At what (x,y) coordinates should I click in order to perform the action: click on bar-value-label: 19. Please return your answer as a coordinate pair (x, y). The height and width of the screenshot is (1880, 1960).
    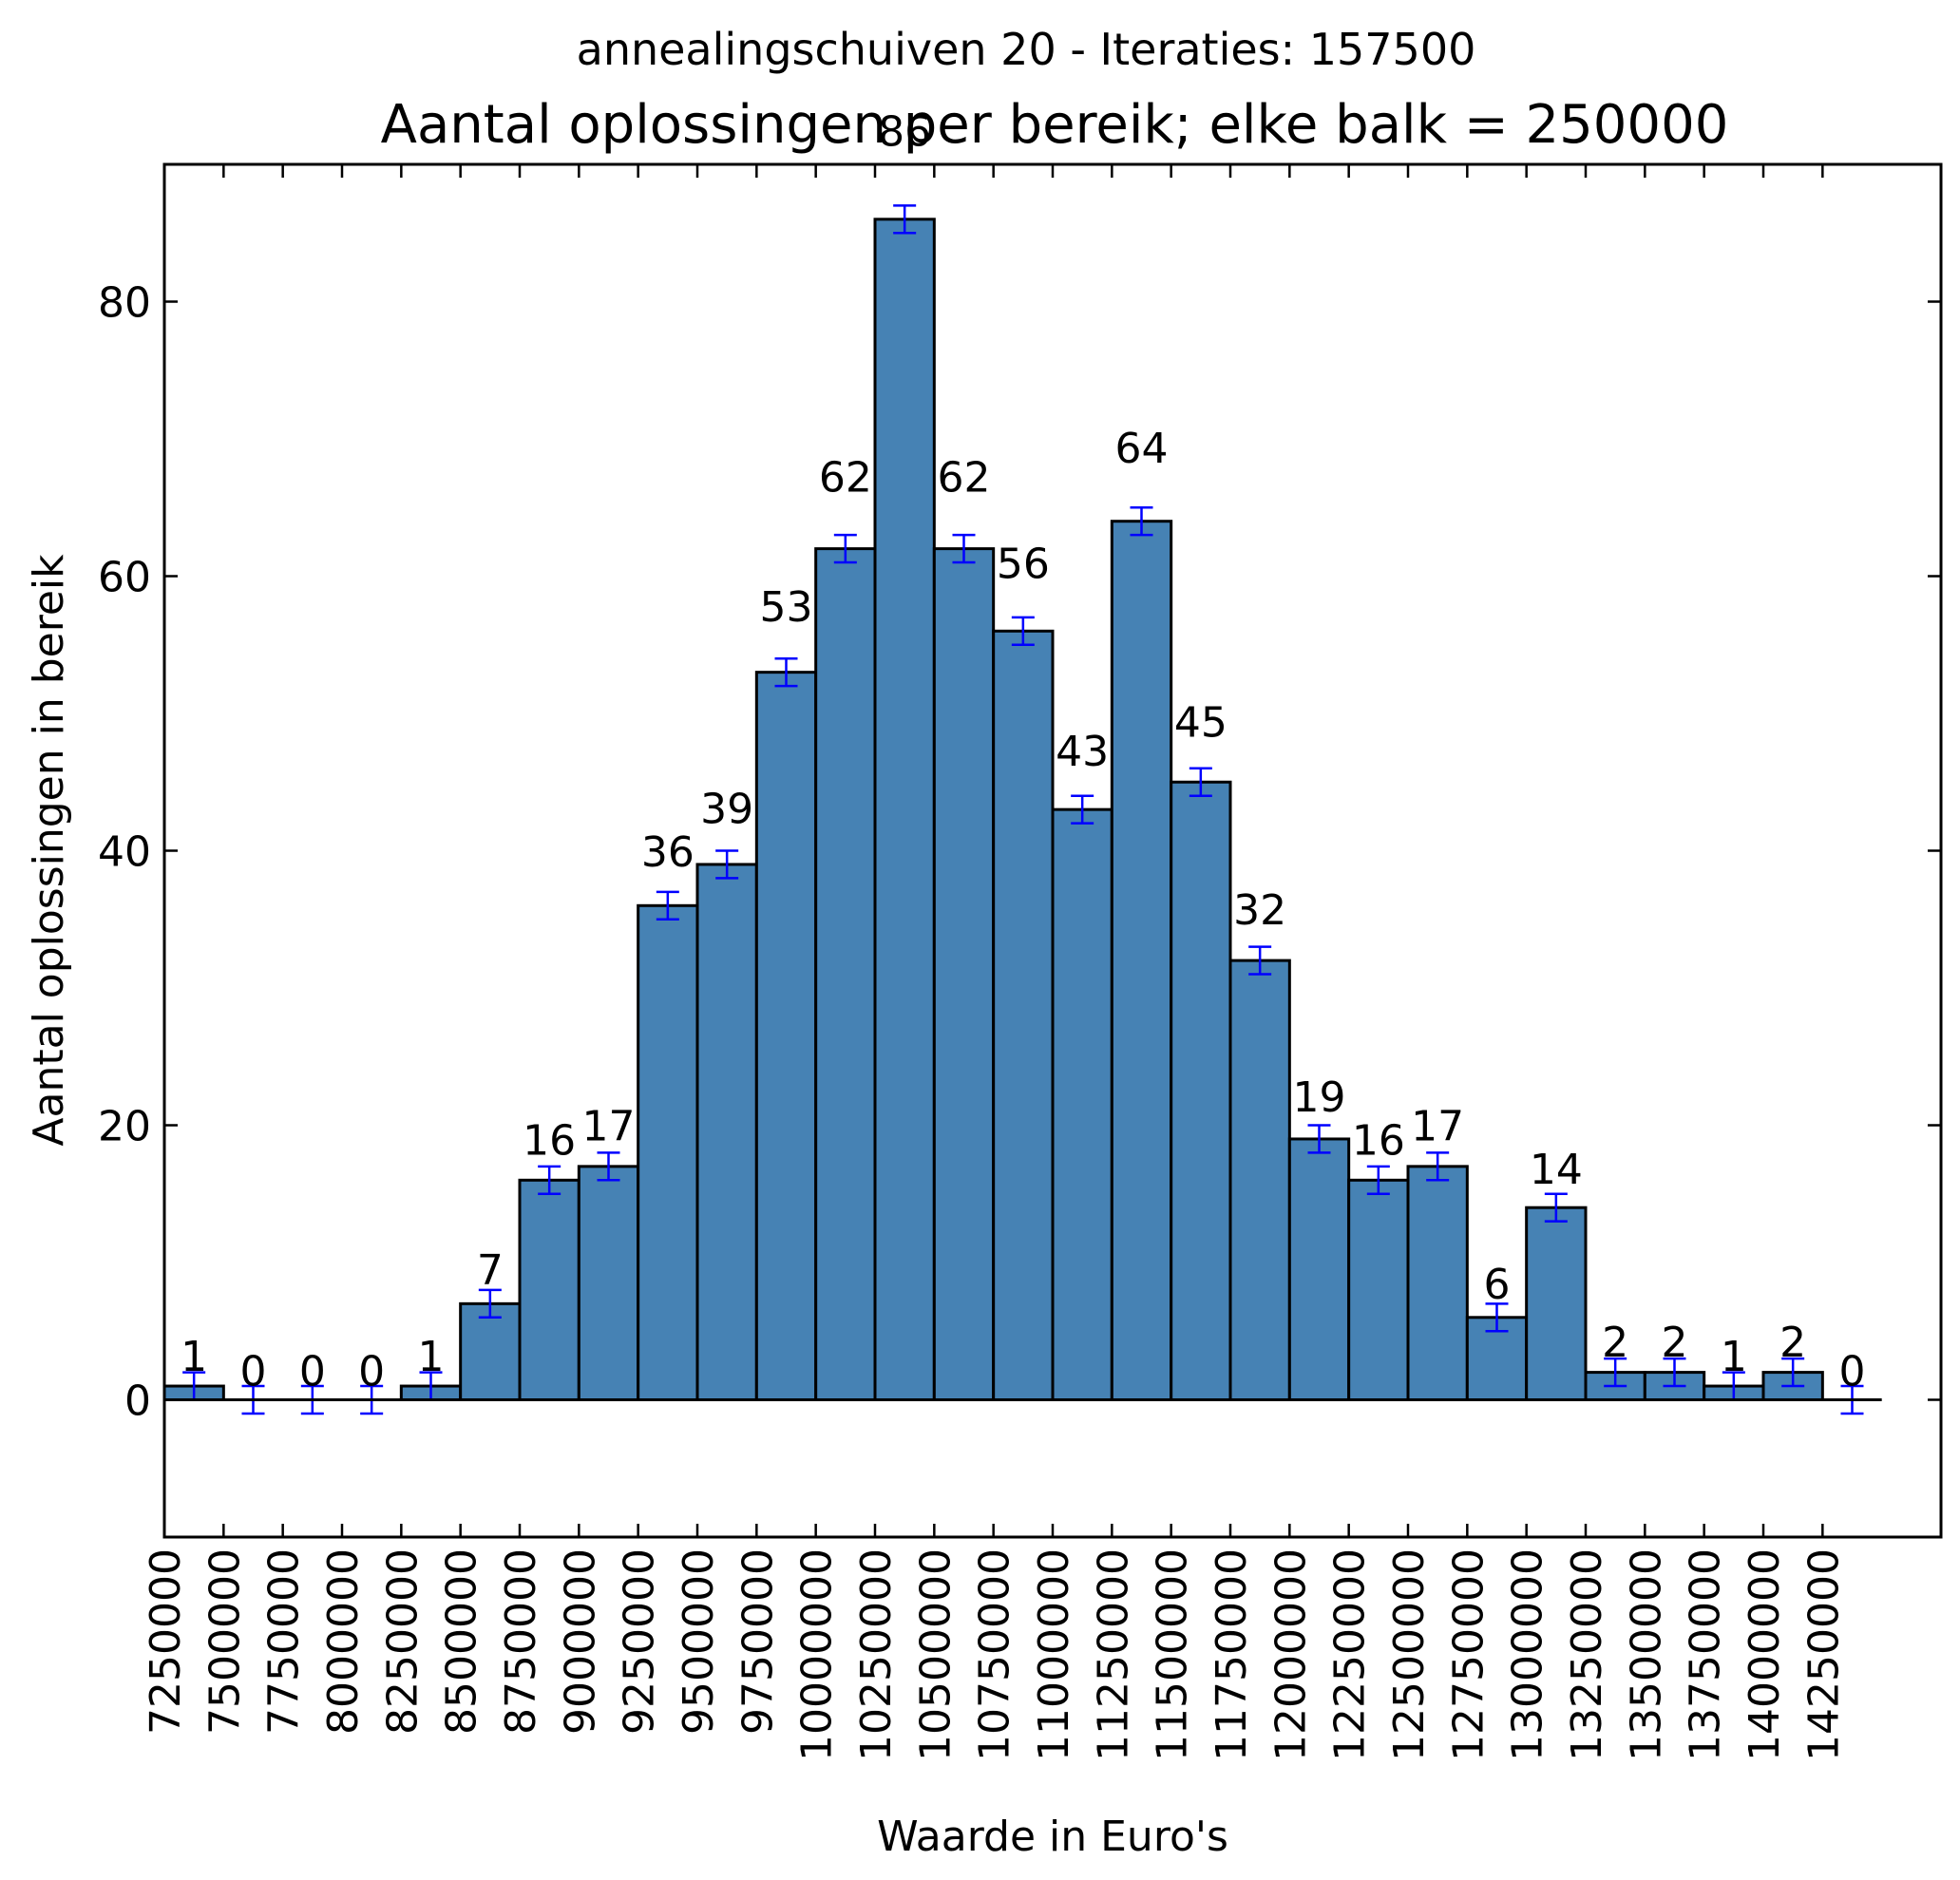
    Looking at the image, I should click on (1319, 1097).